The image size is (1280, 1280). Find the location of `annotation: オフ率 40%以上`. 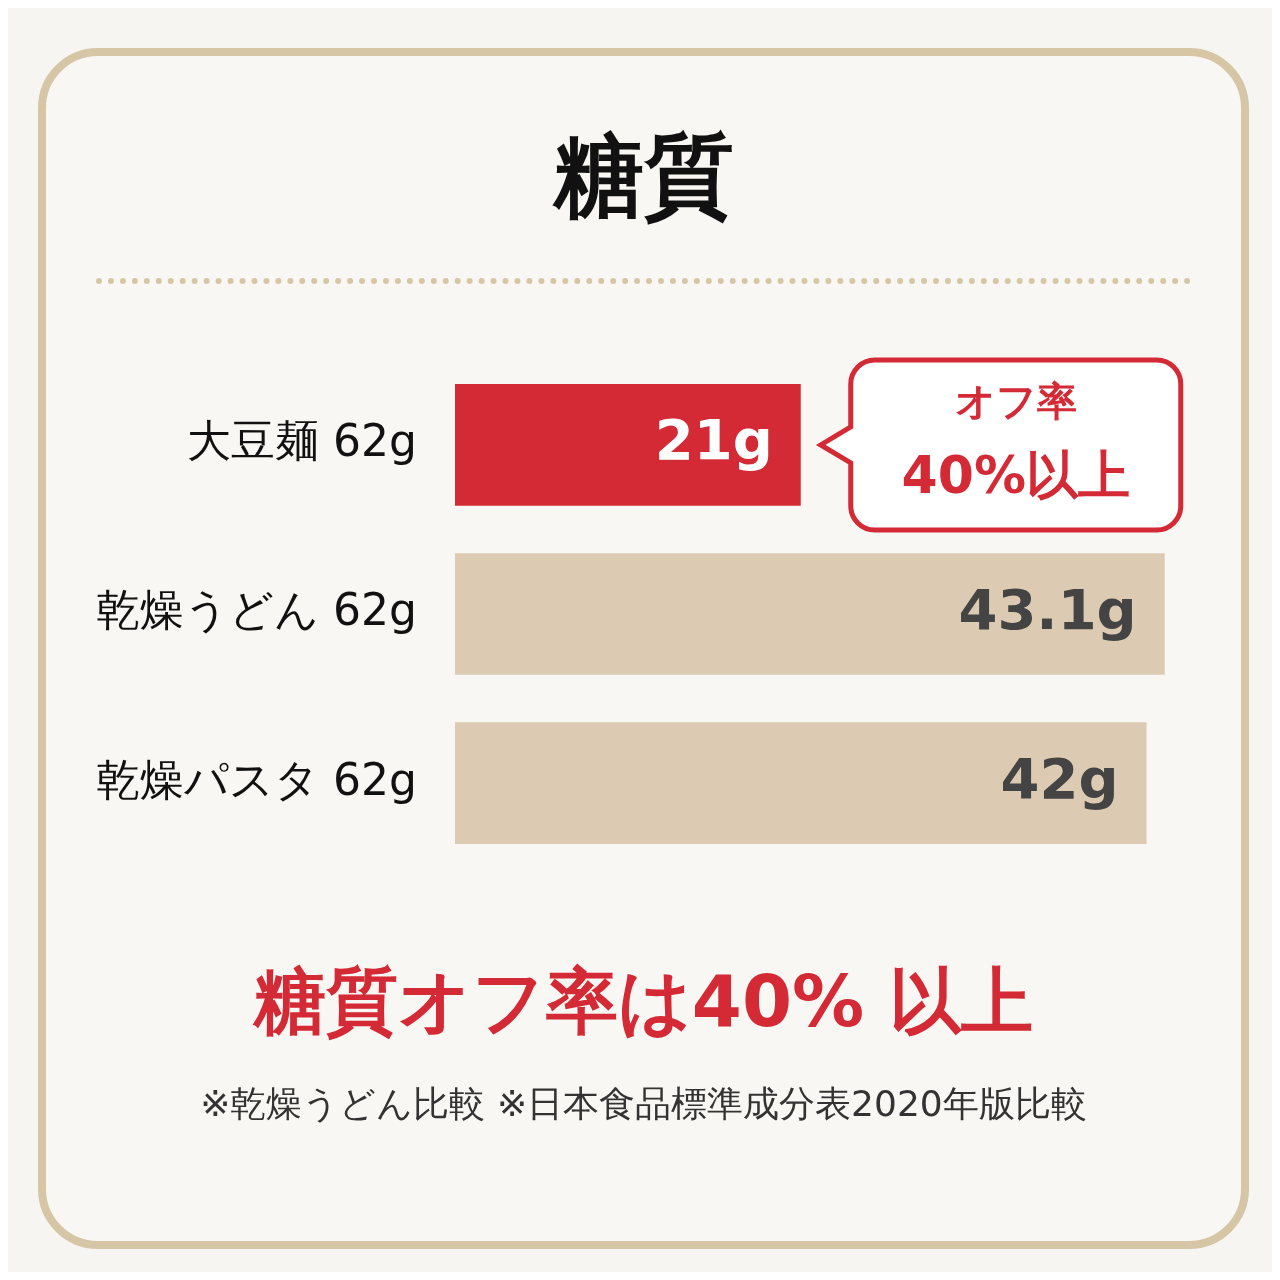

annotation: オフ率 40%以上 is located at coordinates (1015, 442).